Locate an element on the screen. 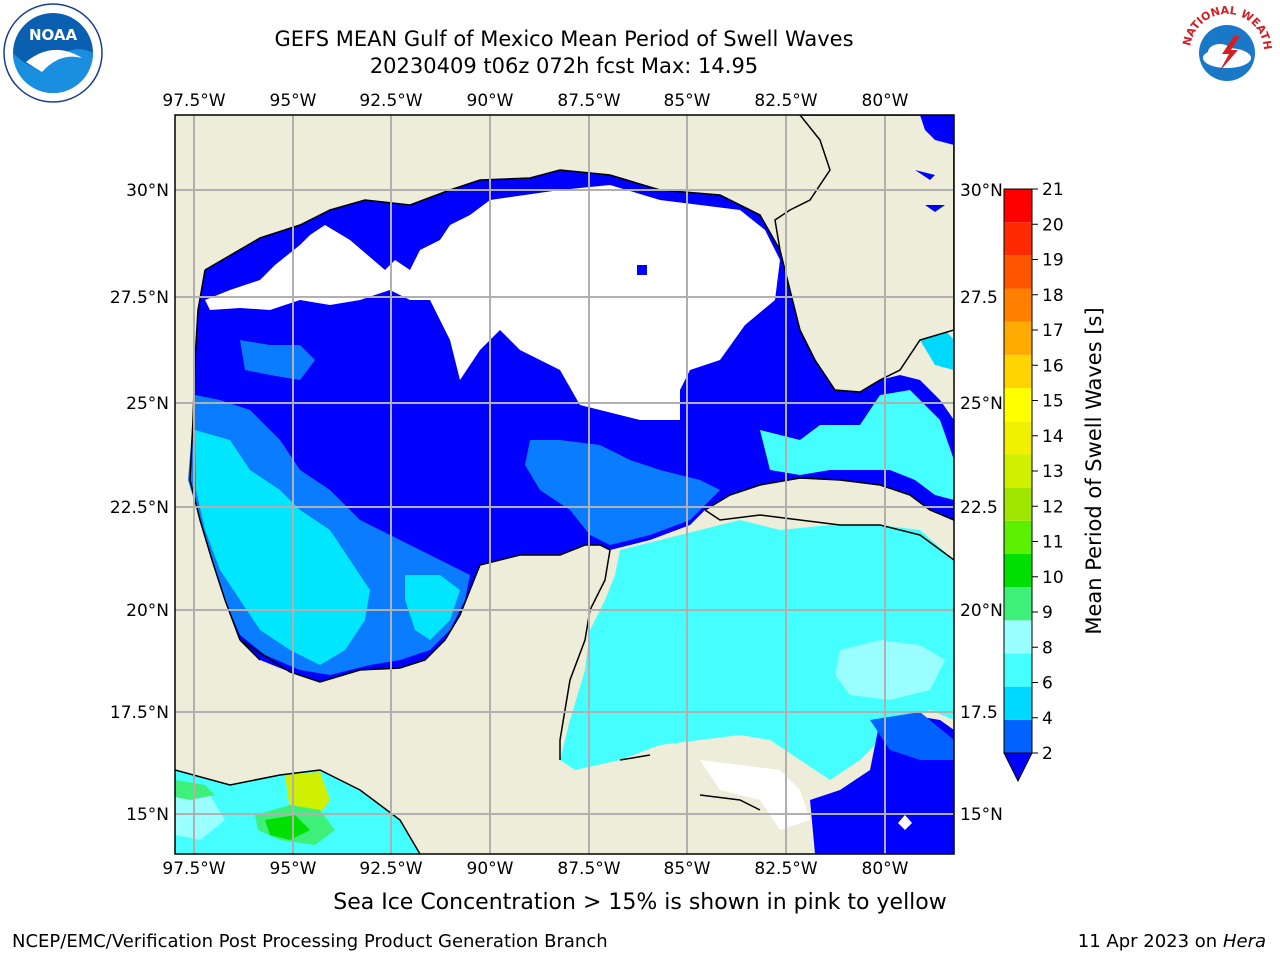 This screenshot has width=1280, height=960. colorbar-ticks: 2 4 6 8 9 10 11 12 13 14 15 16 17 18 19 20 21 is located at coordinates (1048, 472).